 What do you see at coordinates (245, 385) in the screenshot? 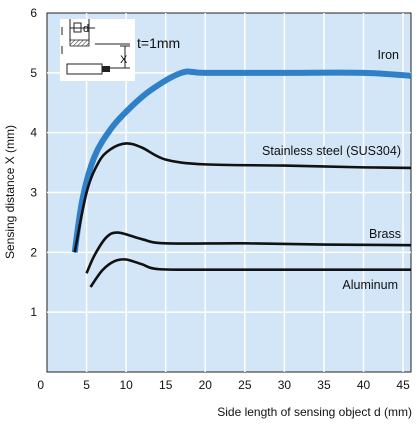
I see `x-tick-label: 25` at bounding box center [245, 385].